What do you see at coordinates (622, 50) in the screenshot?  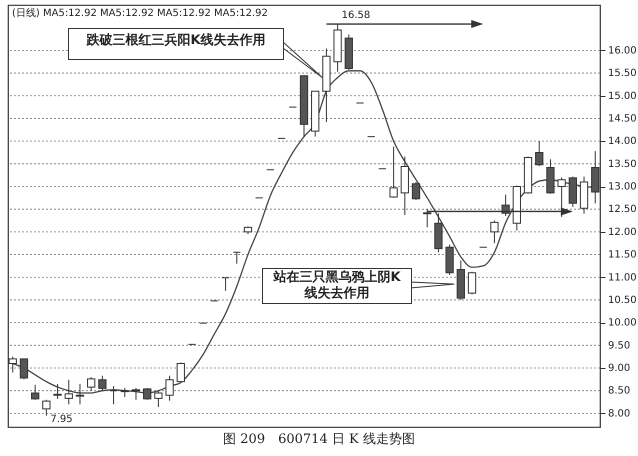 I see `y-tick-label: 16.00` at bounding box center [622, 50].